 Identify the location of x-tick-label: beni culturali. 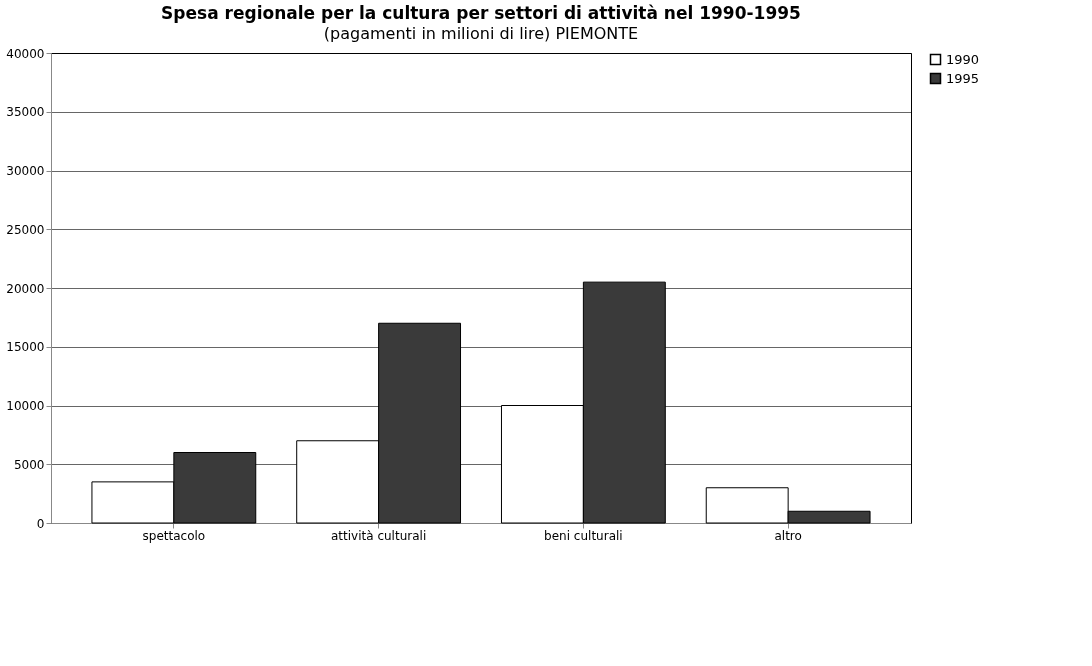
(583, 535).